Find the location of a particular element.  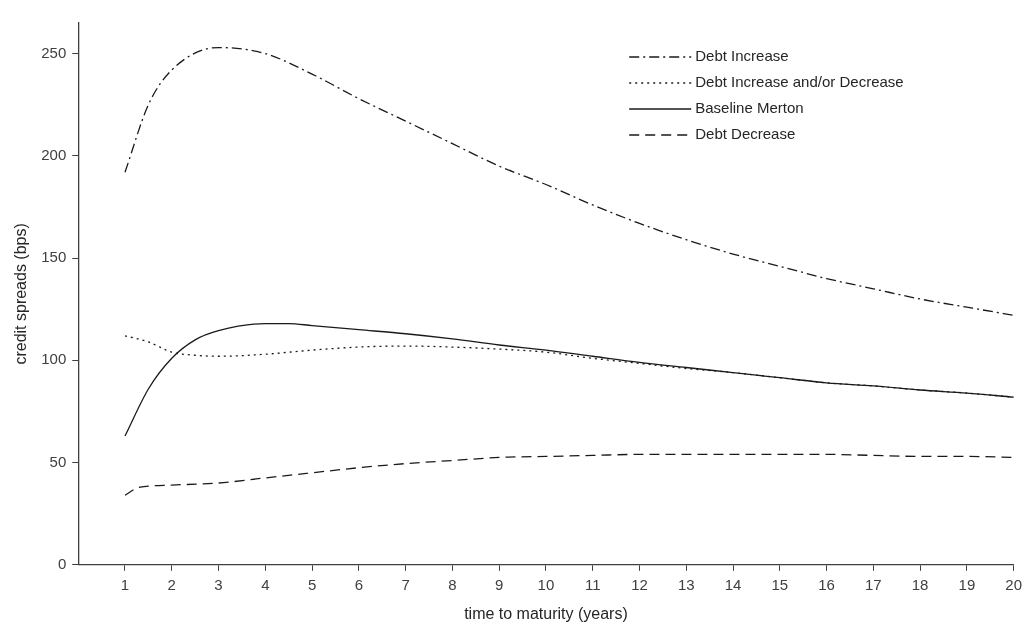

x-tick-label: 2 is located at coordinates (171, 584).